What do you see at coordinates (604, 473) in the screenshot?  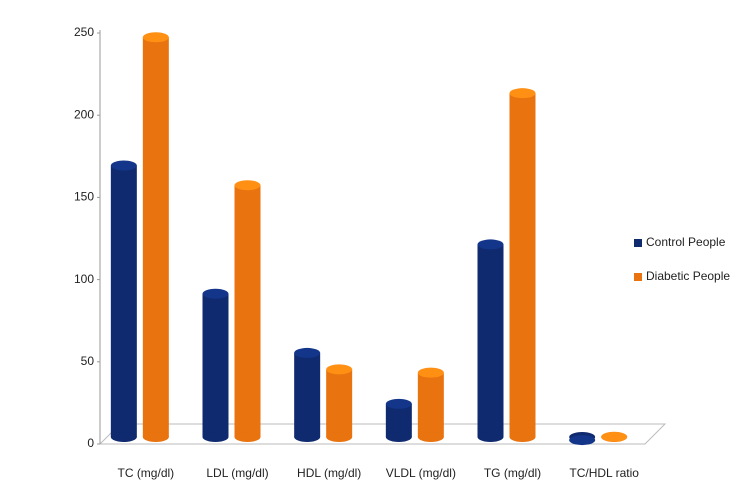 I see `x-tick-label: TC/HDL ratio` at bounding box center [604, 473].